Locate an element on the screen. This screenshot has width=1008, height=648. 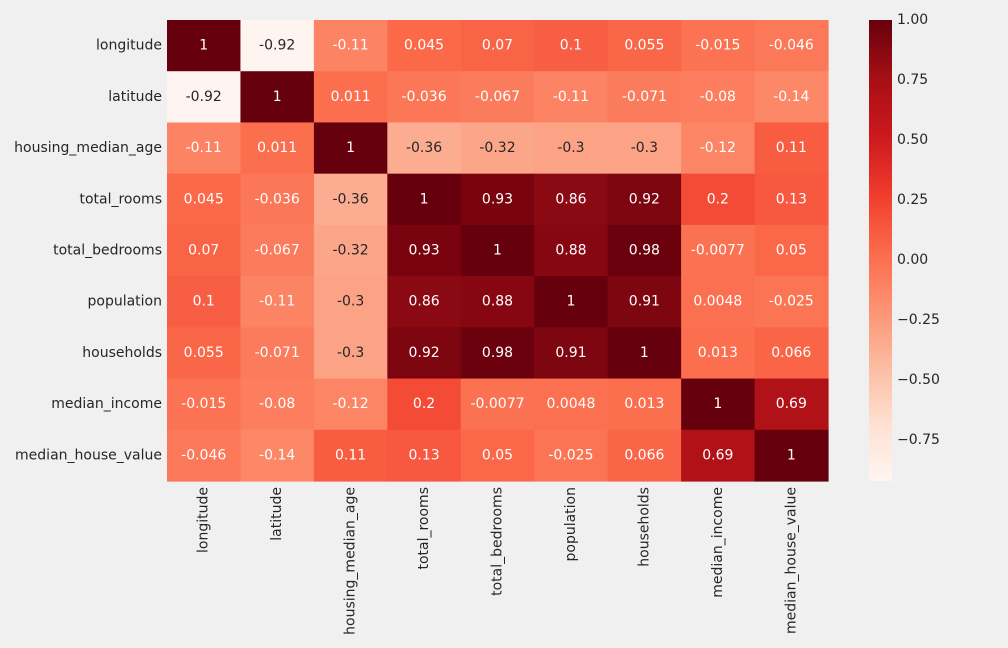
heatmap-cell-label: -0.92 is located at coordinates (277, 46).